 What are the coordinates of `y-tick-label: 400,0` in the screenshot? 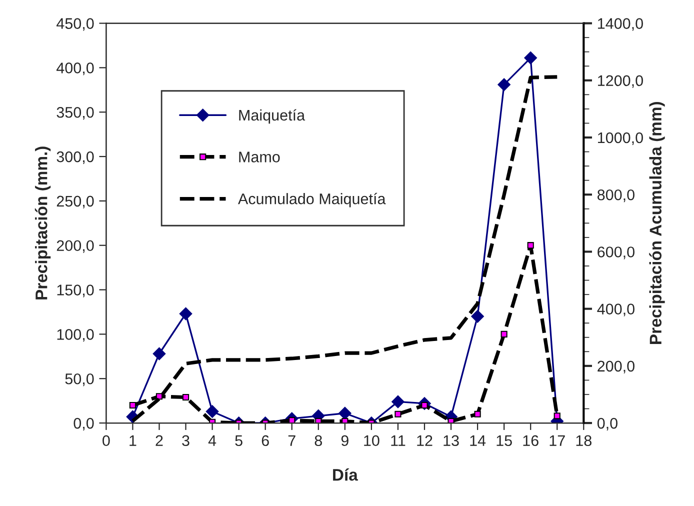 It's located at (75, 69).